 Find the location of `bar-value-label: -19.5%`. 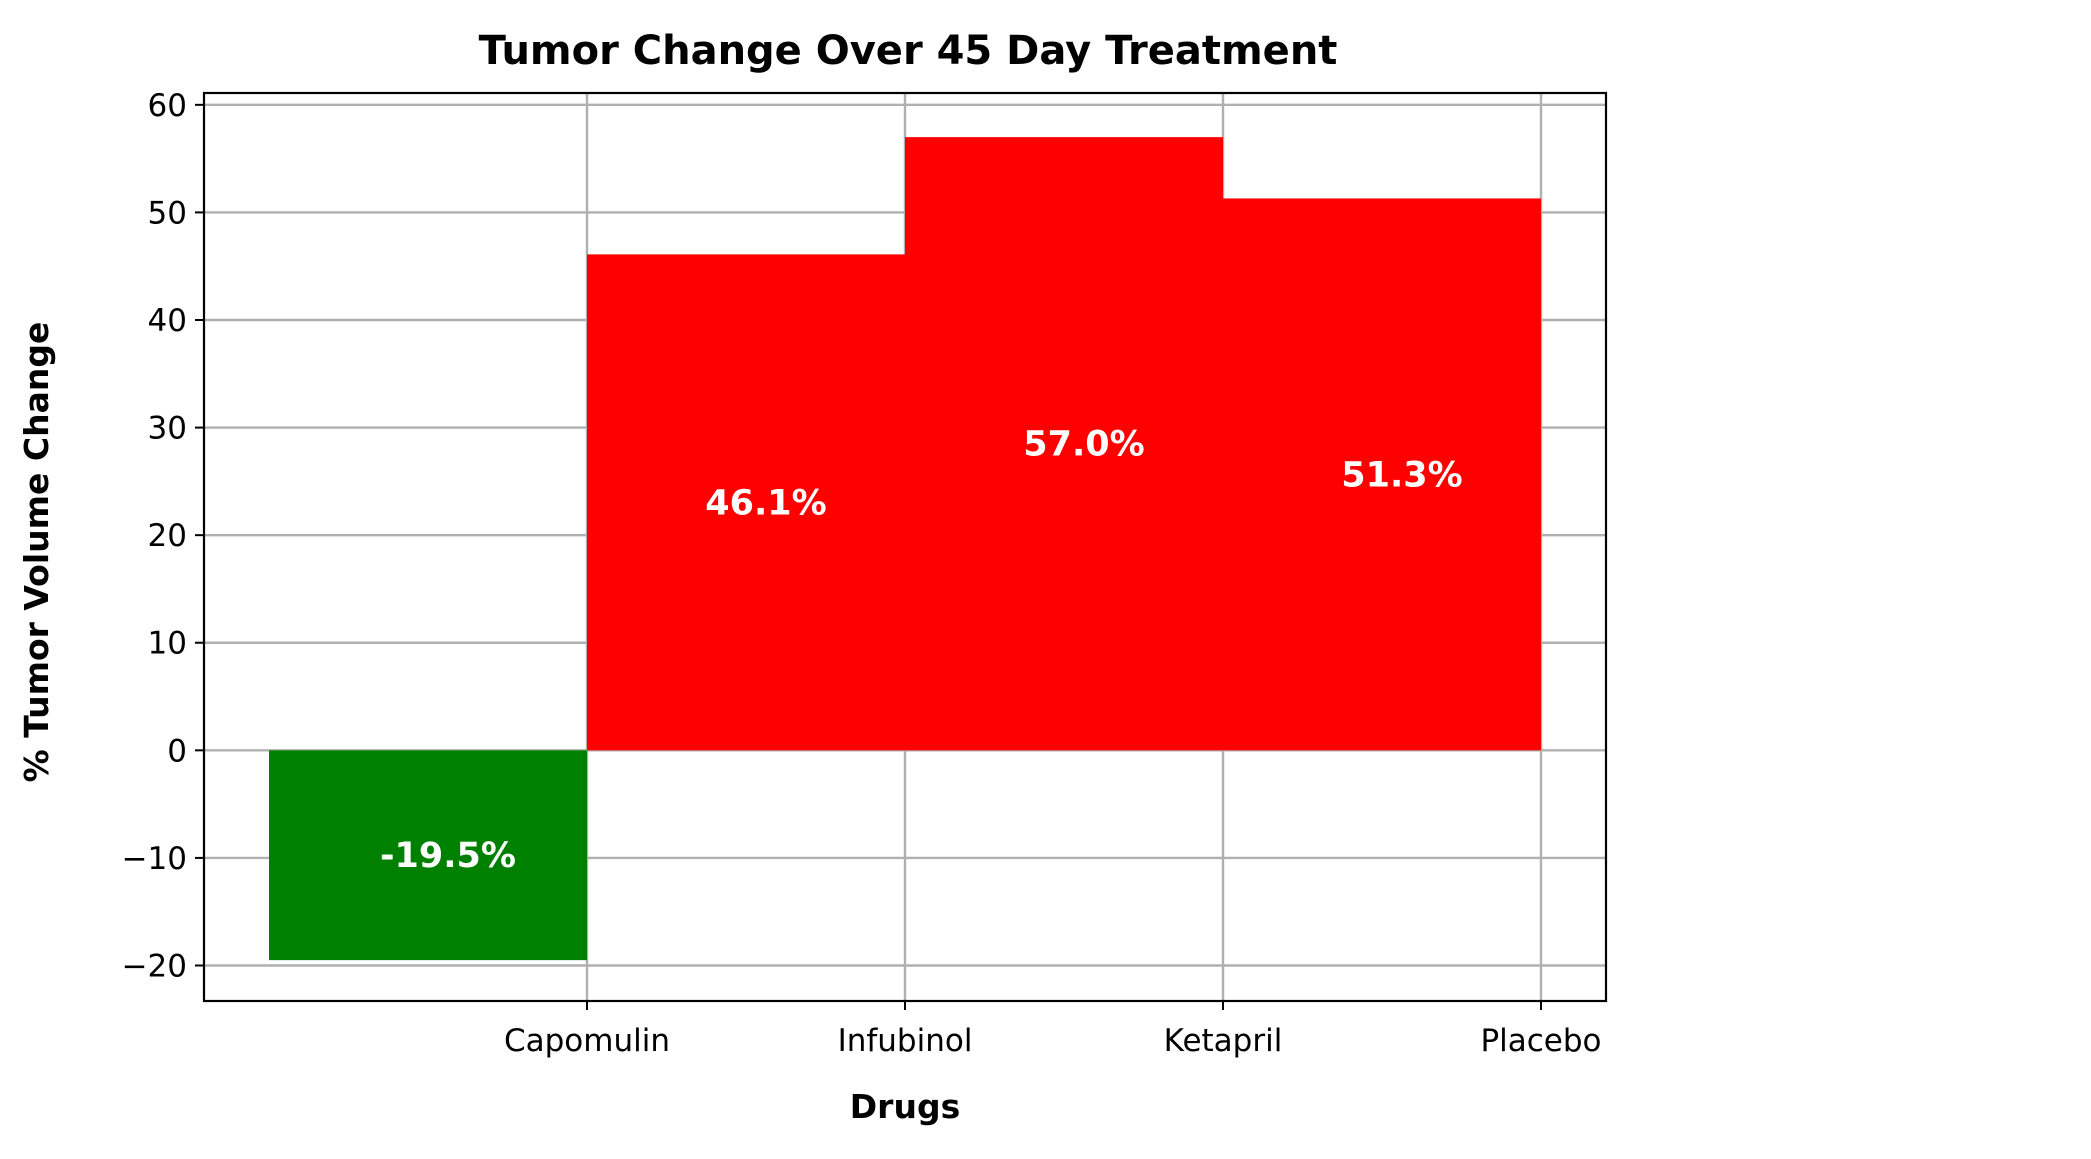

bar-value-label: -19.5% is located at coordinates (448, 856).